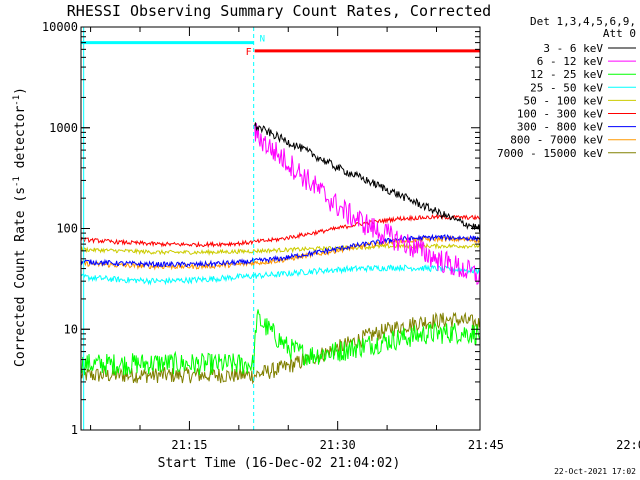 This screenshot has height=480, width=640. Describe the element at coordinates (486, 445) in the screenshot. I see `x-tick-label: 21:45` at that location.